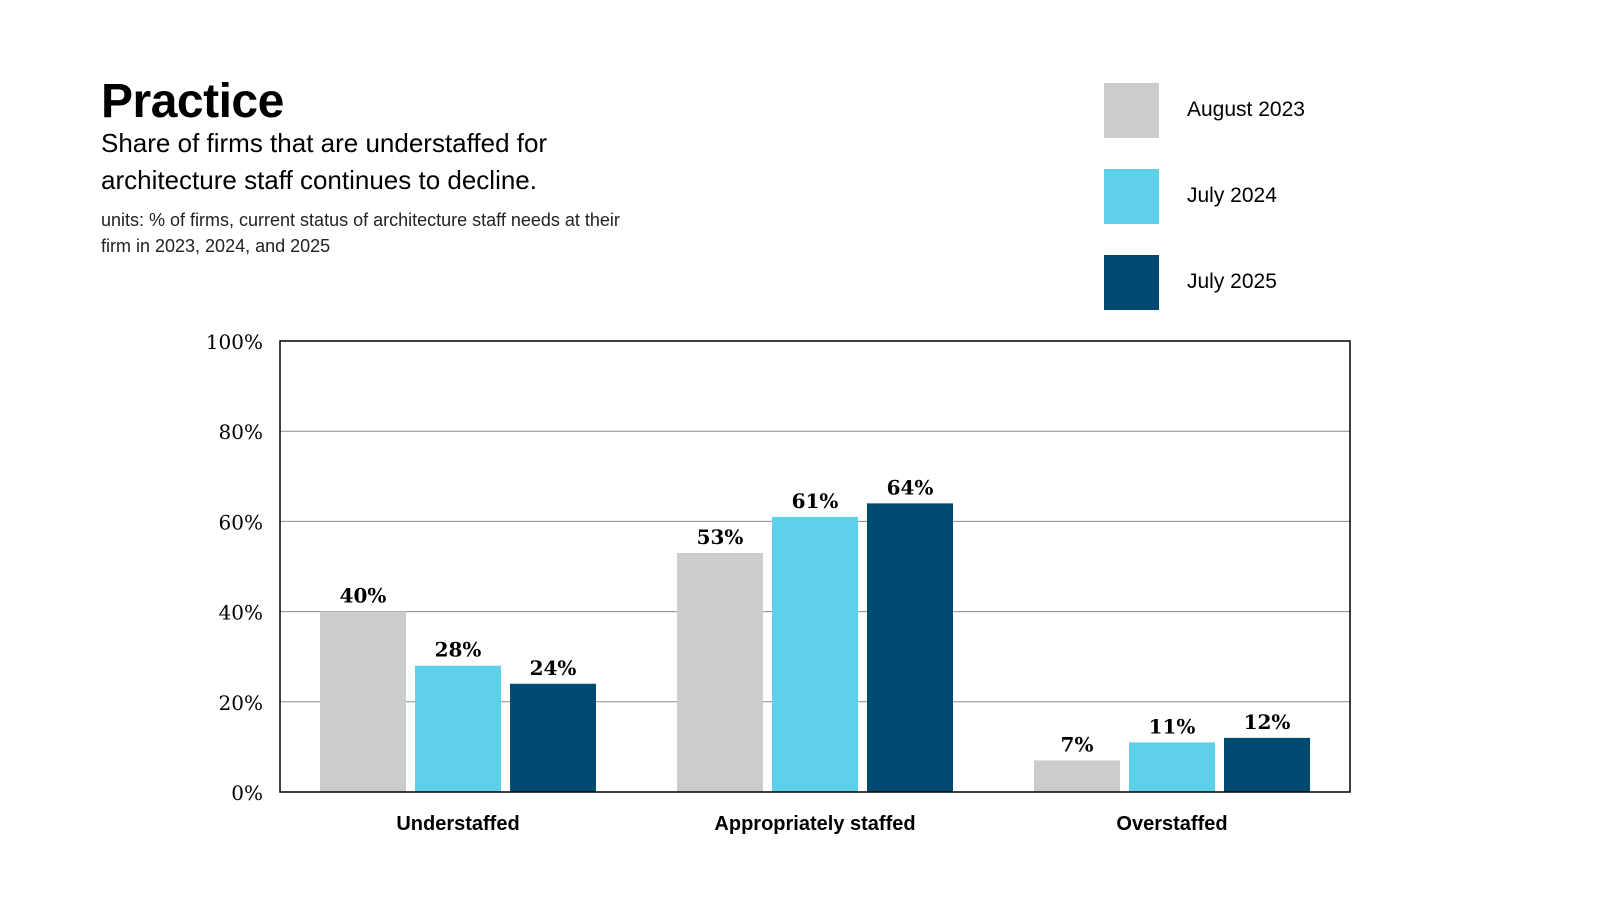 The height and width of the screenshot is (900, 1600). What do you see at coordinates (1172, 726) in the screenshot?
I see `data-label-2-1: 11%` at bounding box center [1172, 726].